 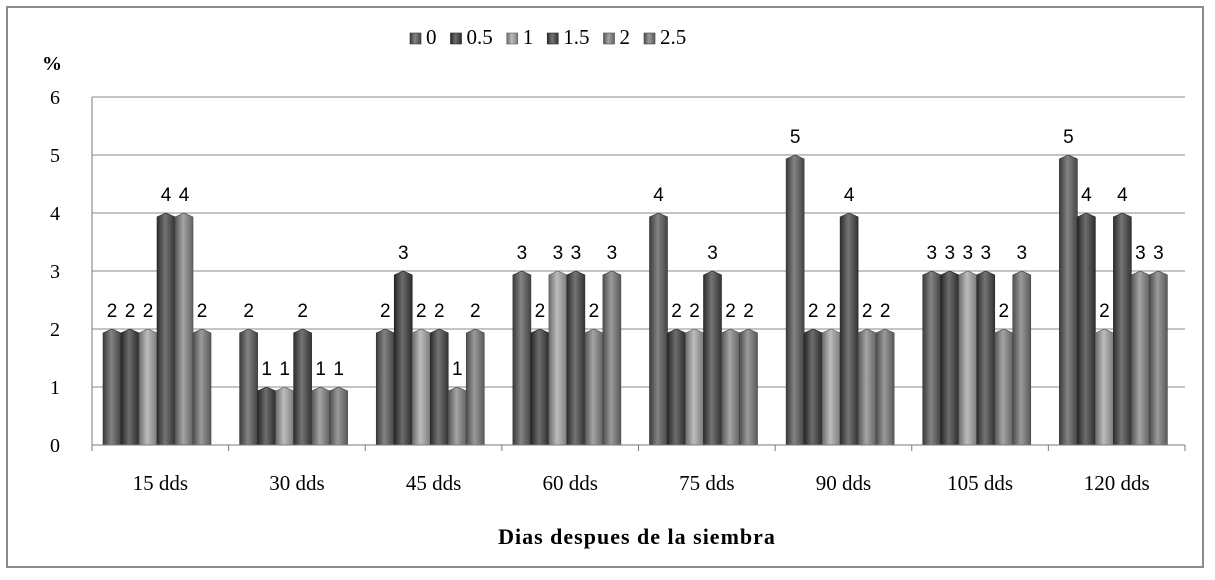 What do you see at coordinates (1117, 483) in the screenshot?
I see `x-tick-label: 120 dds` at bounding box center [1117, 483].